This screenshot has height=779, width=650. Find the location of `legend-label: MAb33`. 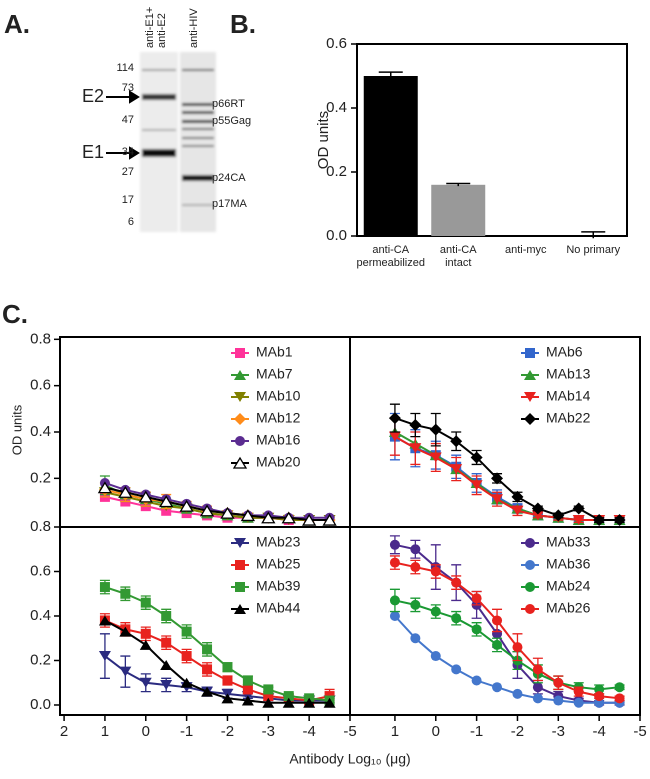

legend-label: MAb33 is located at coordinates (568, 542).